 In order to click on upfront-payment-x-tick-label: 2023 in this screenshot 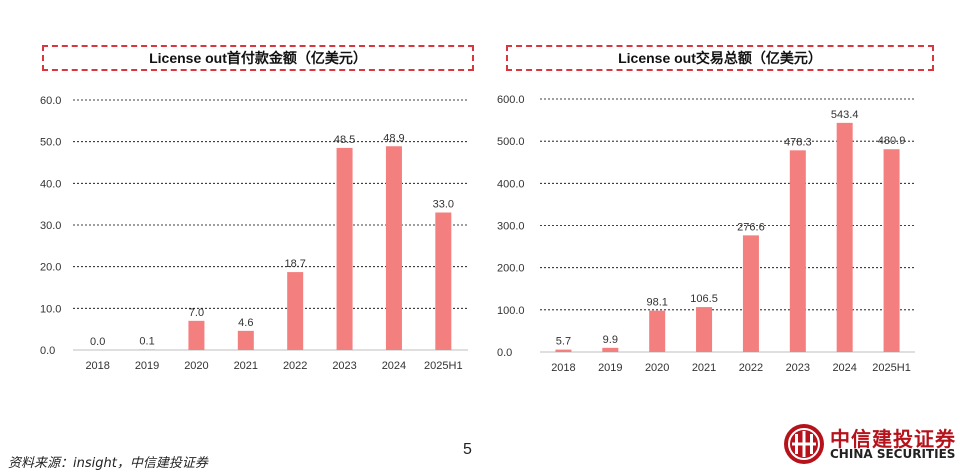, I will do `click(344, 366)`.